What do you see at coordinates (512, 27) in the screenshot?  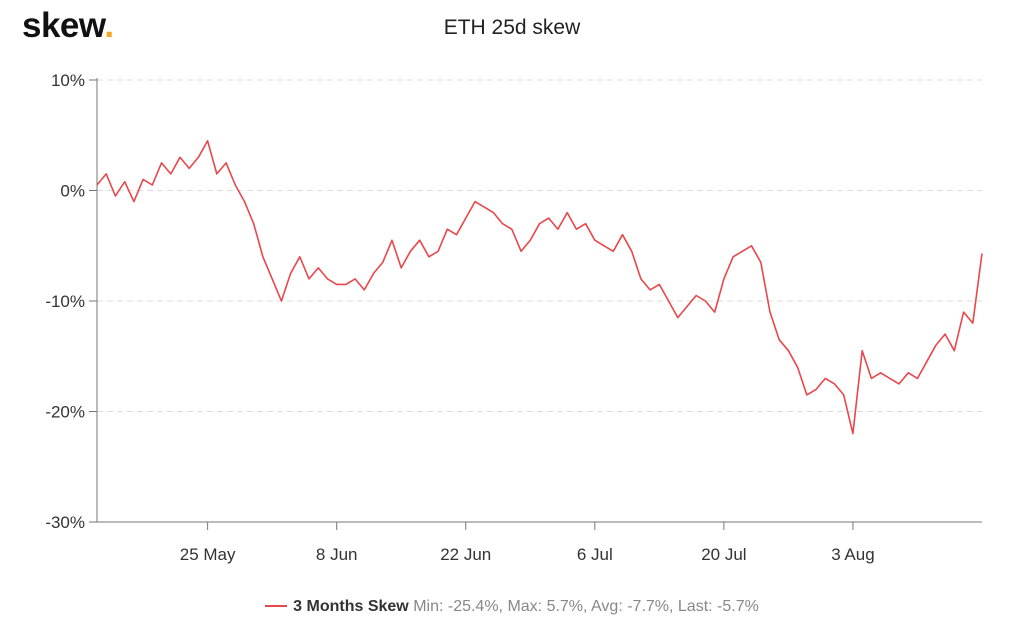 I see `chart-title: ETH 25d skew` at bounding box center [512, 27].